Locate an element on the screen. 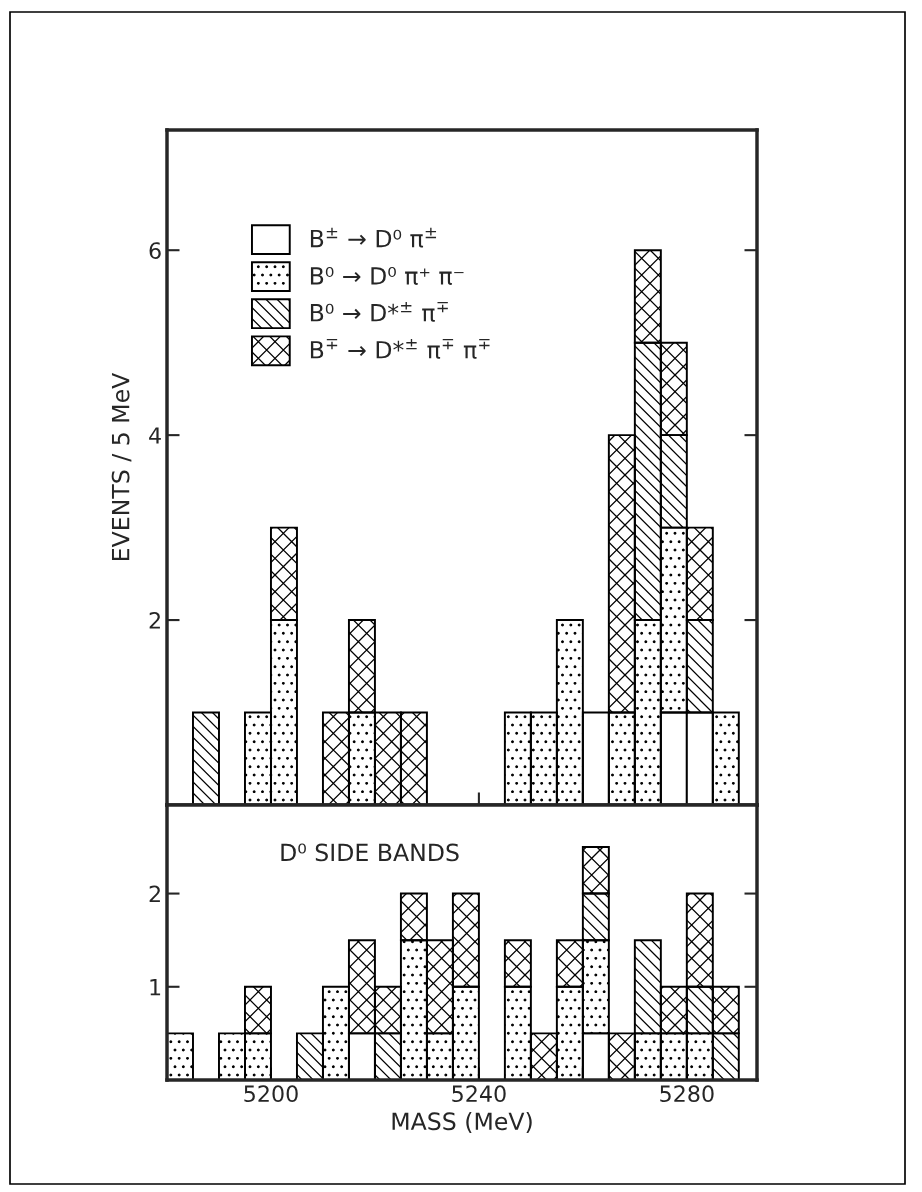  legend-label: B$^{±}$ → D⁰ π$^{±}$ is located at coordinates (373, 237).